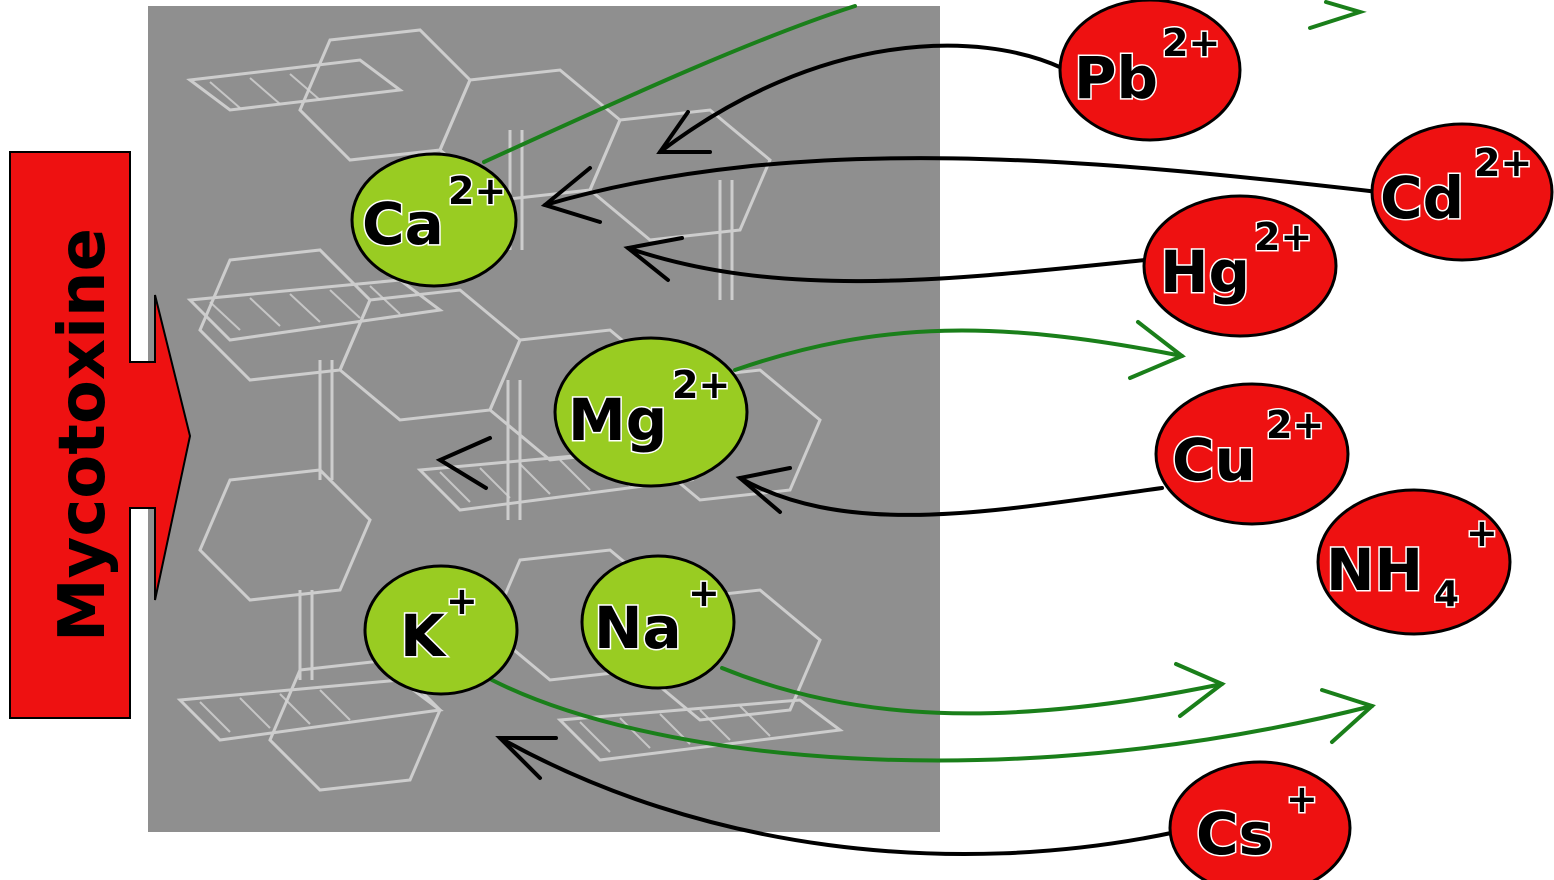 The image size is (1554, 880). I want to click on ion-k-charge: +, so click(462, 601).